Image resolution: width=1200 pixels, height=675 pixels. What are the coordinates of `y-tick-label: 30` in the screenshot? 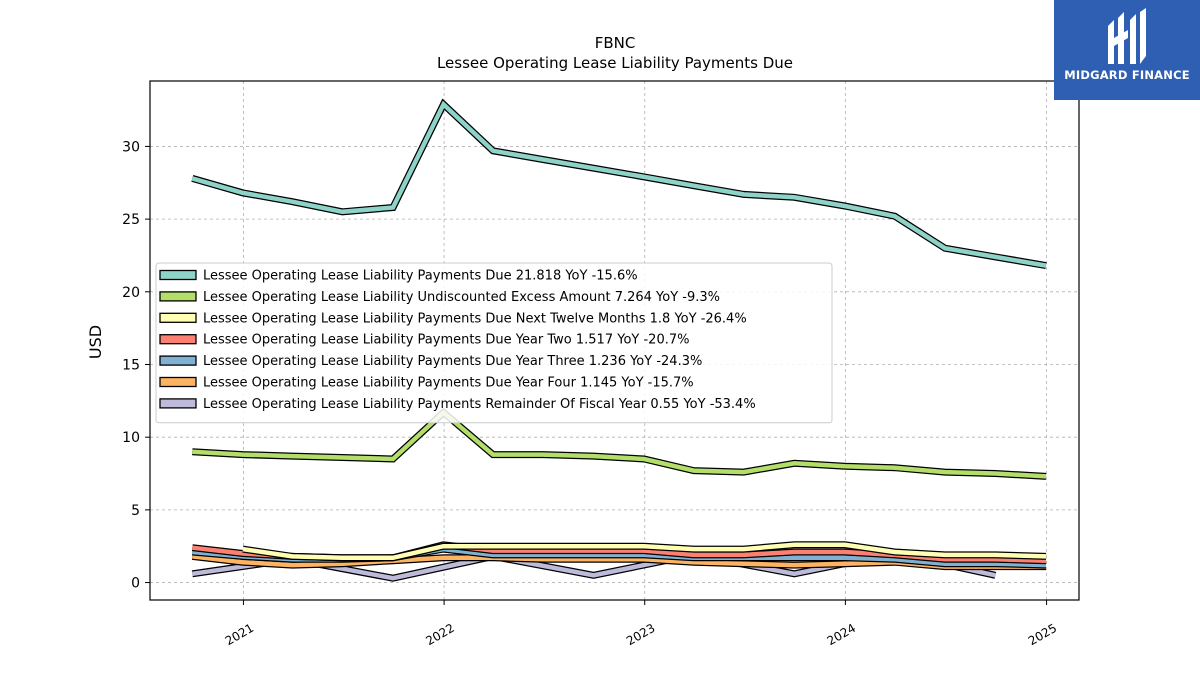 It's located at (131, 147).